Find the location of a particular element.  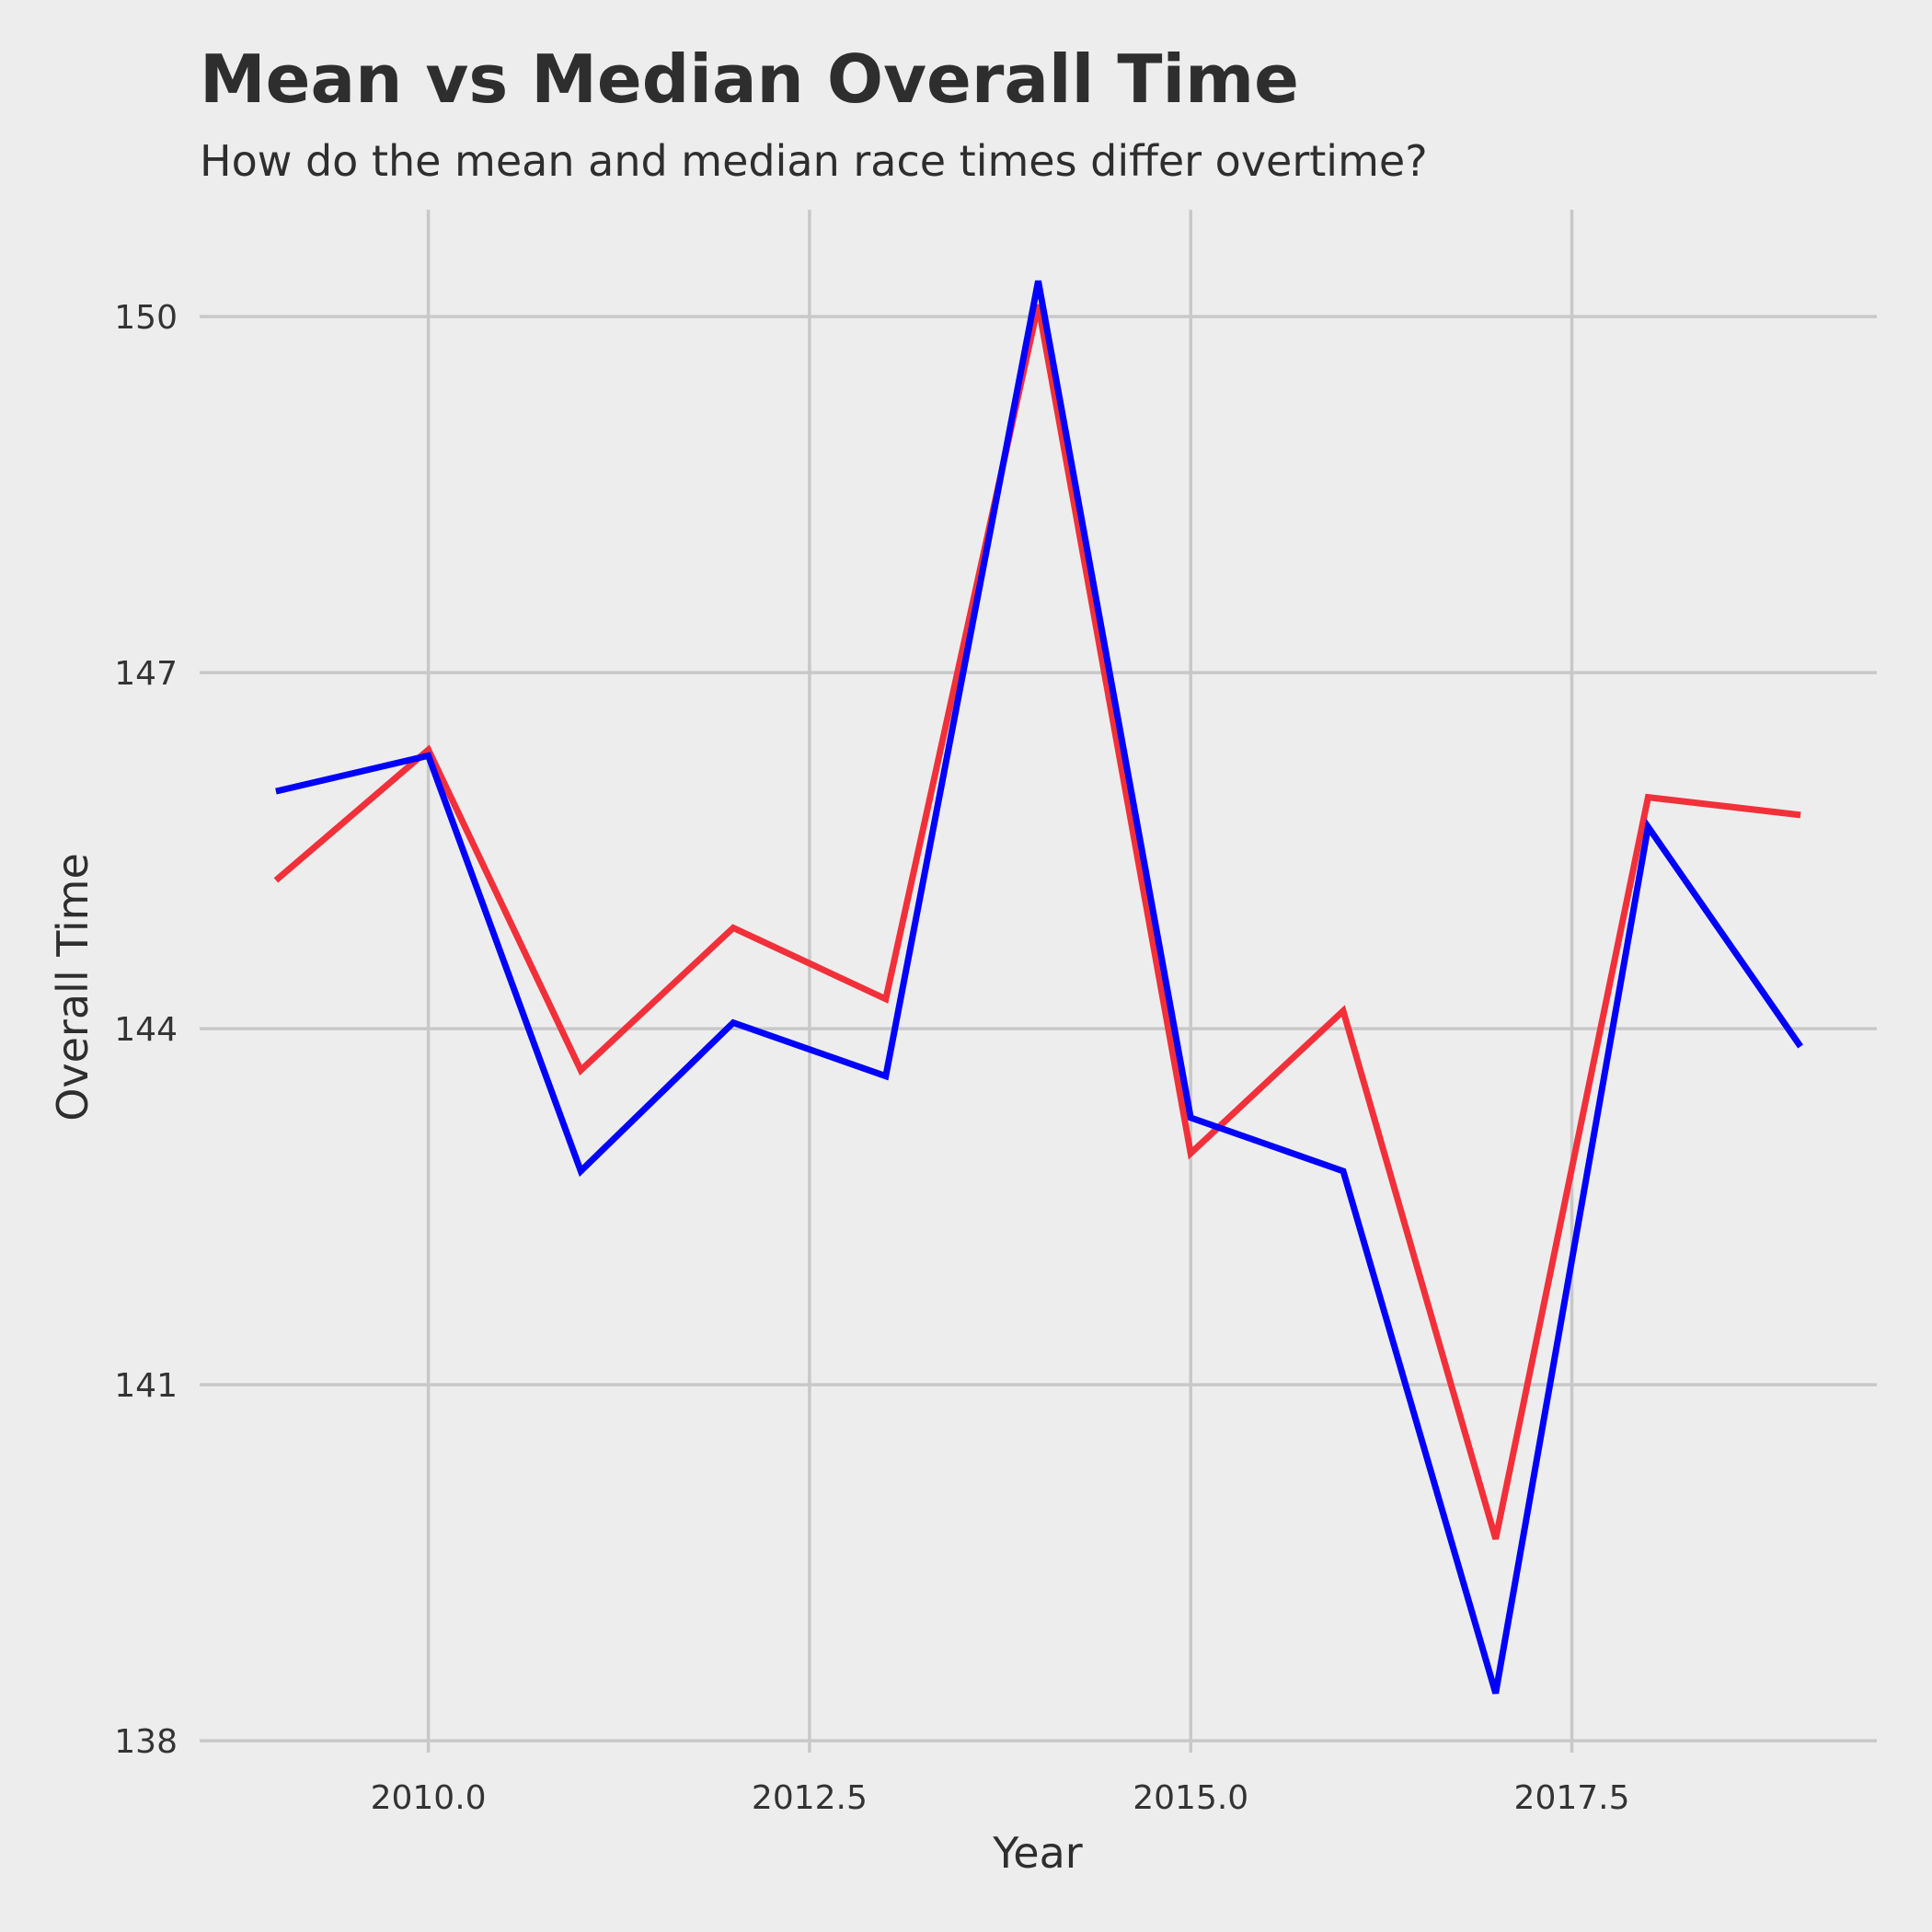

x-tick-label: 2010.0 is located at coordinates (429, 1798).